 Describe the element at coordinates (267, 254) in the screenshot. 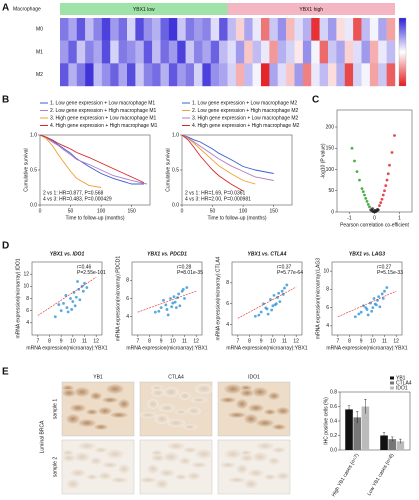

I see `chart-title: YBX1 vs. CTLA4` at that location.